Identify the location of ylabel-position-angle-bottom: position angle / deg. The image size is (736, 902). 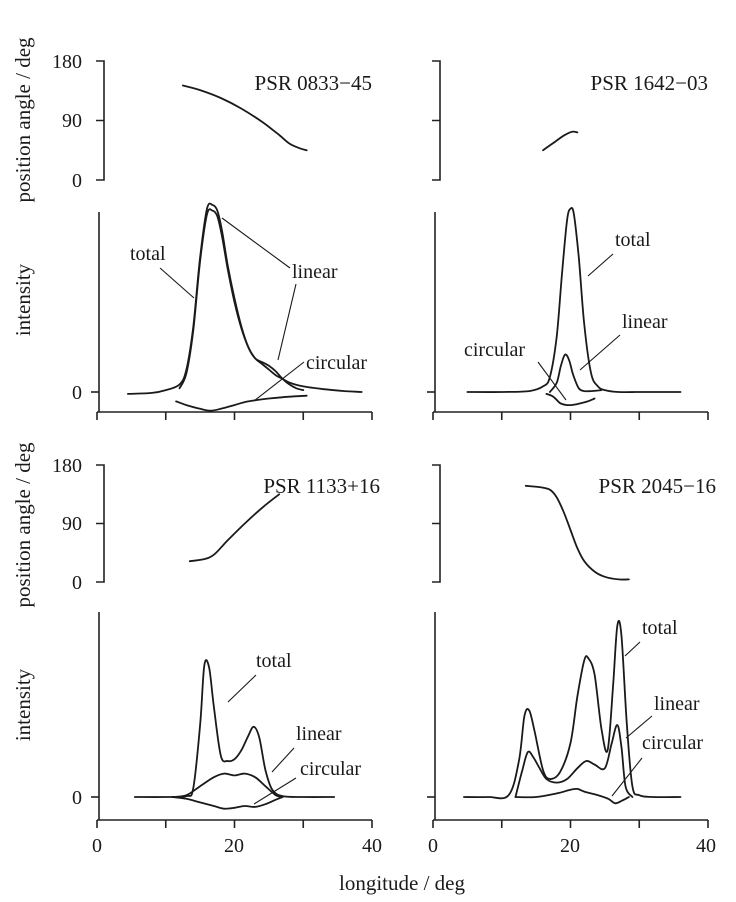
(23, 525).